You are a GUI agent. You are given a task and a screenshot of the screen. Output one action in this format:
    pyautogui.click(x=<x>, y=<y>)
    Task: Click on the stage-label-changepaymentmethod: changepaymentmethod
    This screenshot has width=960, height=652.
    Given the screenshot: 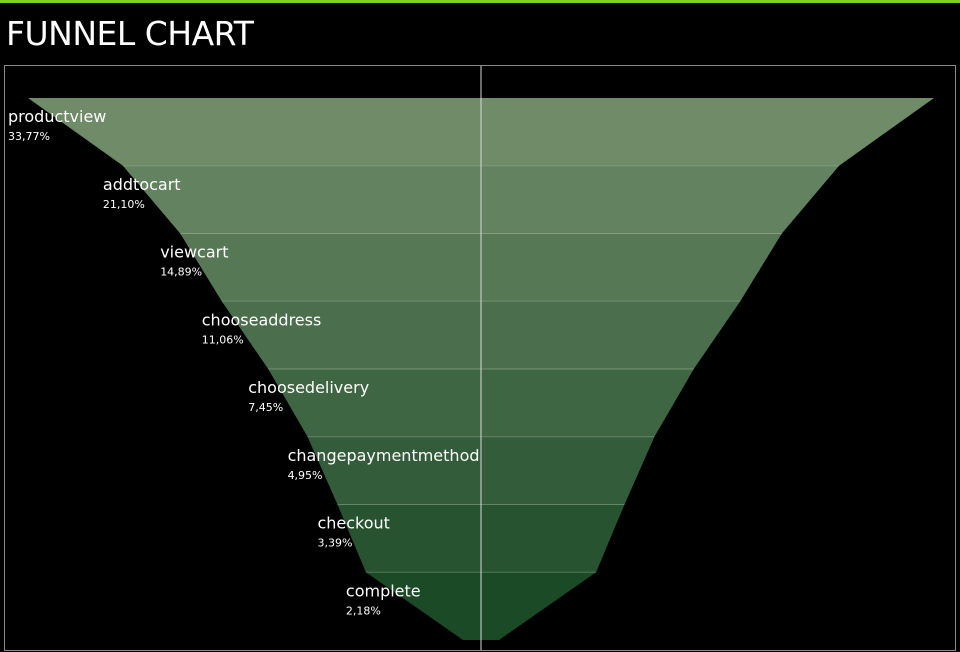 What is the action you would take?
    pyautogui.click(x=384, y=455)
    